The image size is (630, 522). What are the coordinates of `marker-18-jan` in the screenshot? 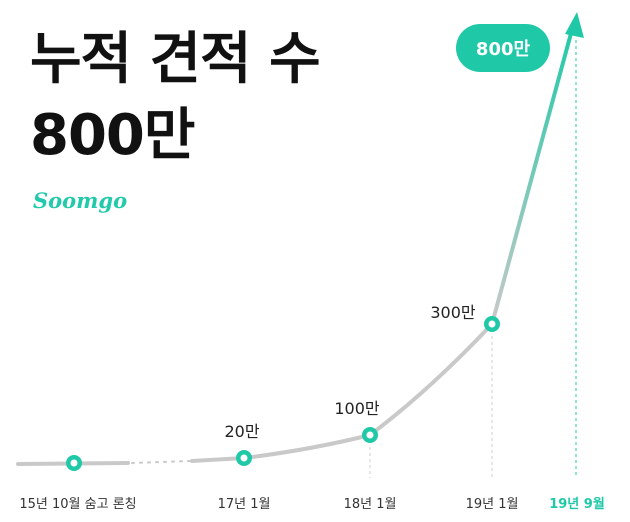 It's located at (370, 435).